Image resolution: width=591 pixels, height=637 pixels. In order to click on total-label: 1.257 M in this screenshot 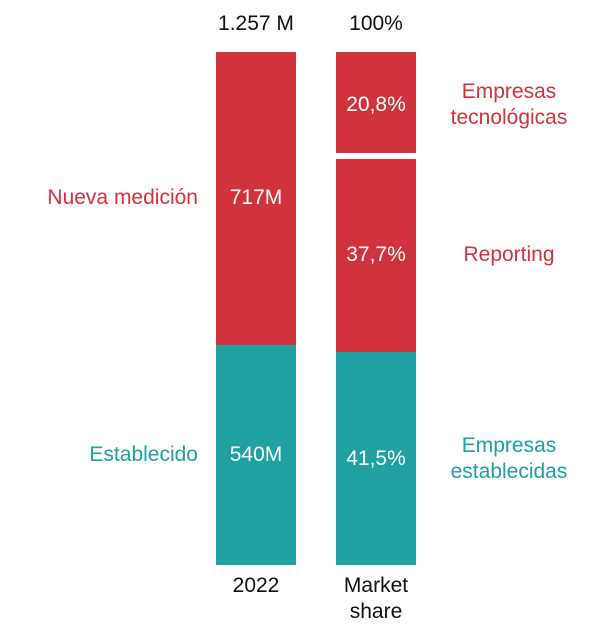, I will do `click(256, 23)`.